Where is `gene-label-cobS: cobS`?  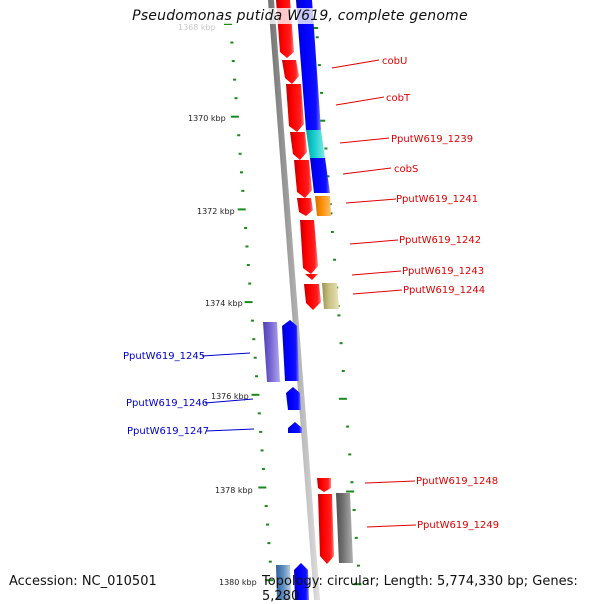
gene-label-cobS: cobS is located at coordinates (406, 169).